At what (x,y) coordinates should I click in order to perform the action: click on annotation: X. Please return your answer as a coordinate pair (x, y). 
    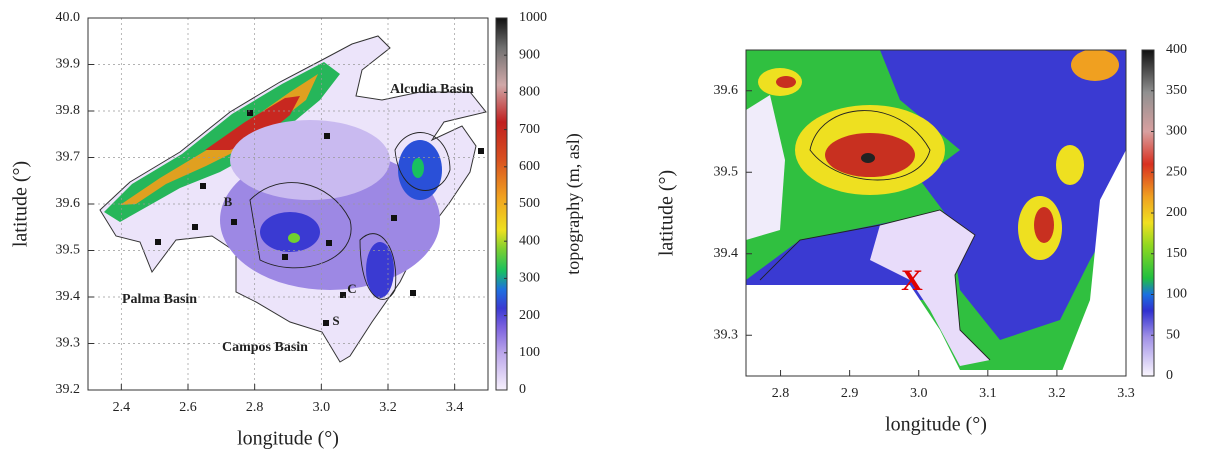
    Looking at the image, I should click on (912, 280).